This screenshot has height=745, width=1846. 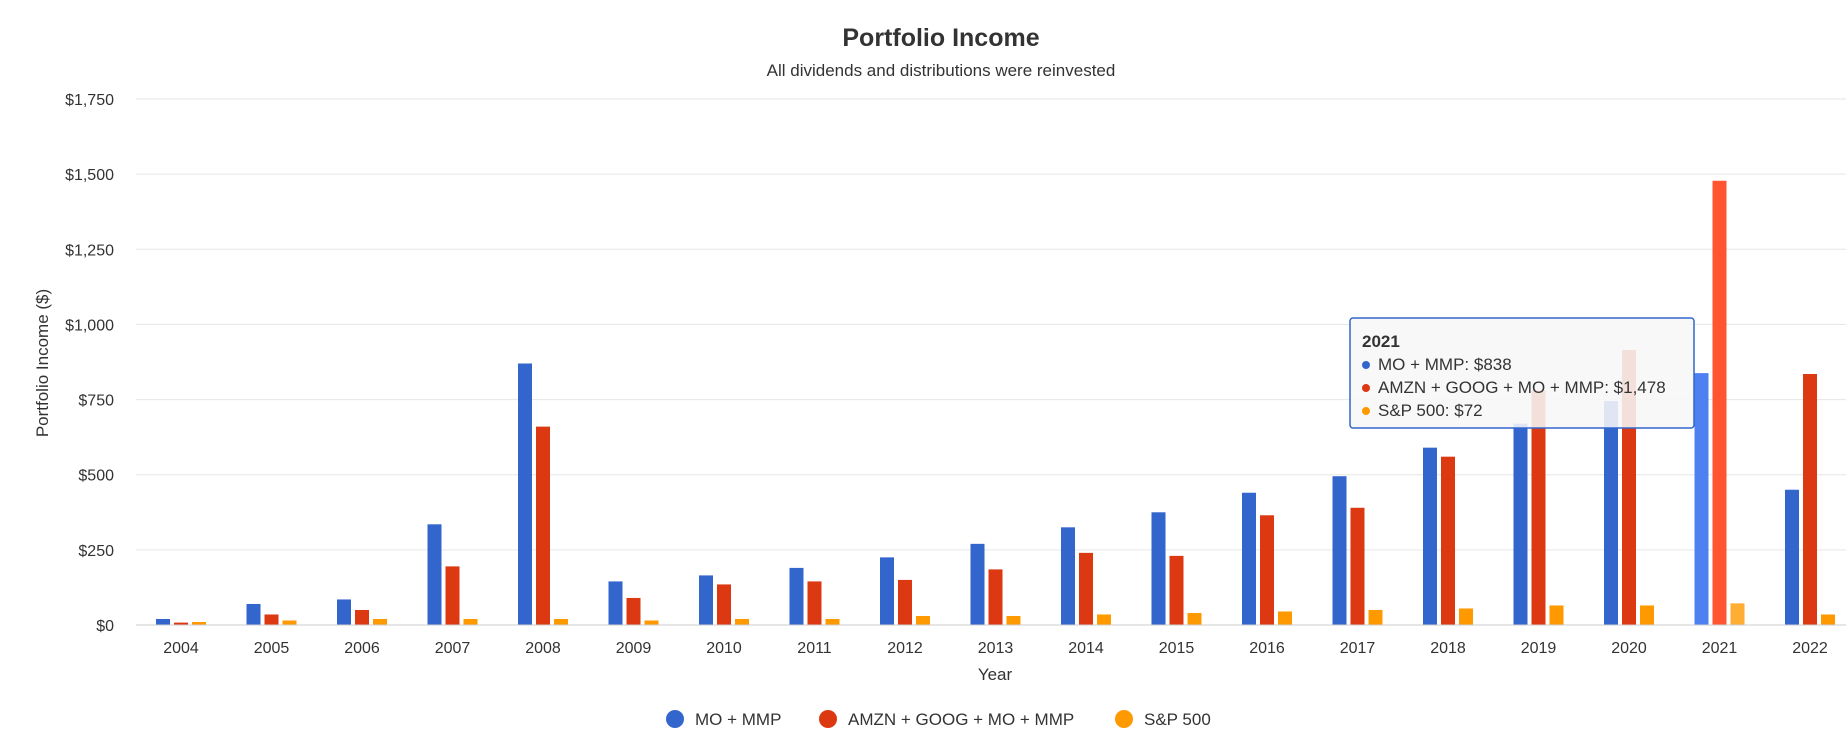 What do you see at coordinates (1448, 648) in the screenshot?
I see `x-tick-label: 2018` at bounding box center [1448, 648].